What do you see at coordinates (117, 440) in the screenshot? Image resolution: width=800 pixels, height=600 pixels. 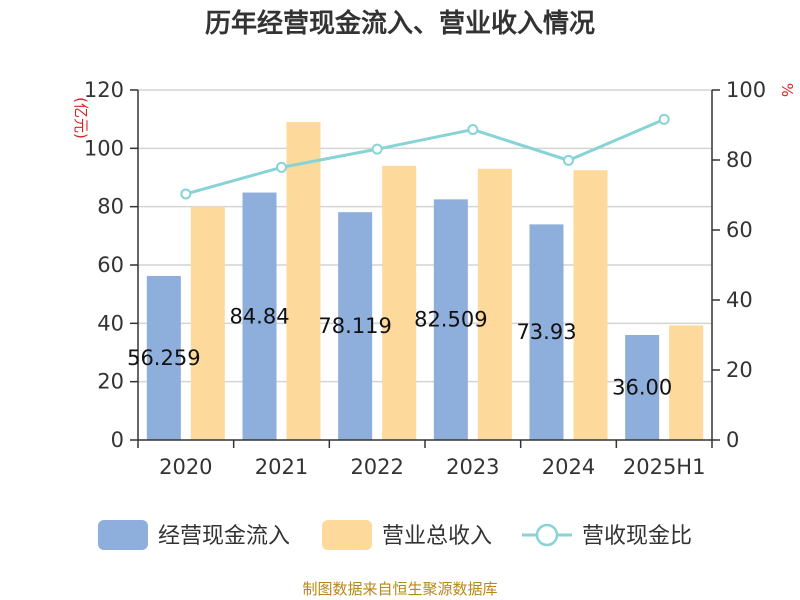 I see `left-axis-tick-label: 0` at bounding box center [117, 440].